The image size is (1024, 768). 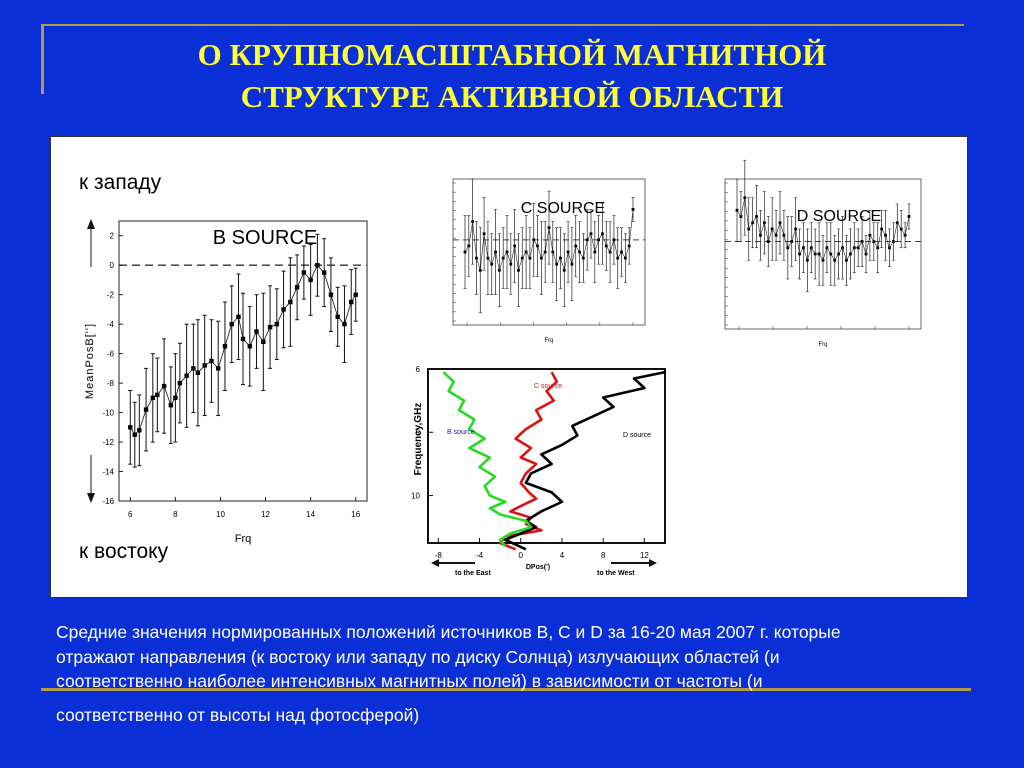 What do you see at coordinates (418, 439) in the screenshot?
I see `y-axis-label: Frequency,GHz` at bounding box center [418, 439].